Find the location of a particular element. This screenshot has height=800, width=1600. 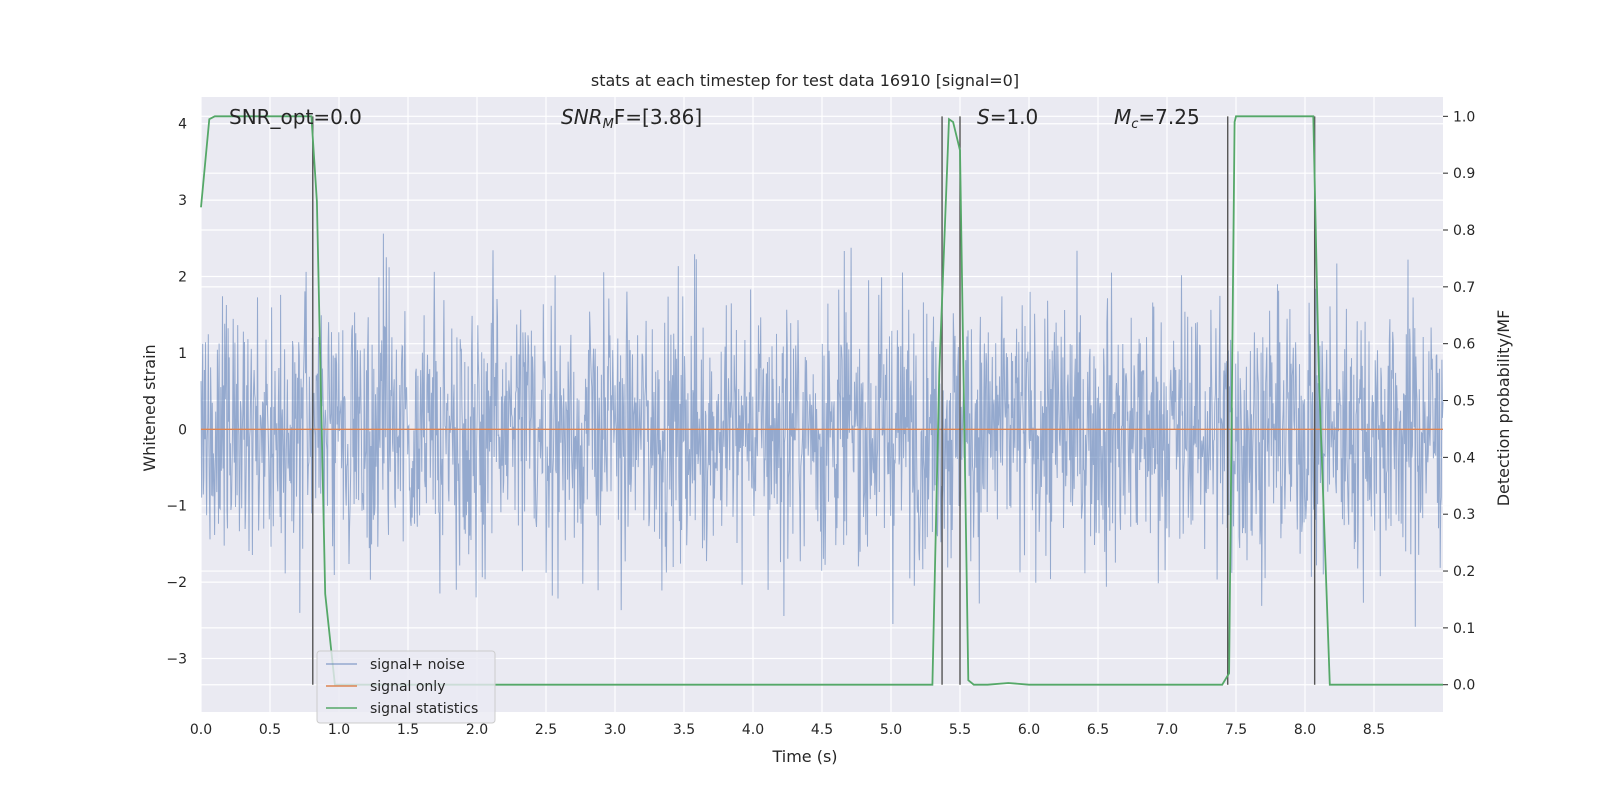

x-tick-label: 2.5 is located at coordinates (546, 730).